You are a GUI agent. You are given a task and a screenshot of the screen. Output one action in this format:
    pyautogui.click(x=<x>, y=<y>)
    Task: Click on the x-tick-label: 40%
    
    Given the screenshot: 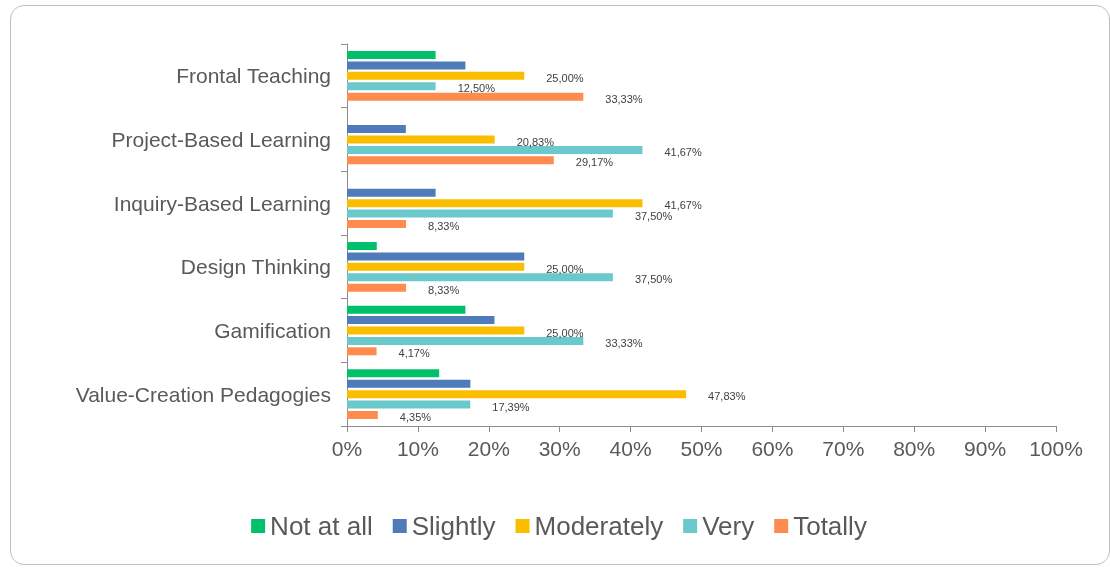 What is the action you would take?
    pyautogui.click(x=630, y=448)
    